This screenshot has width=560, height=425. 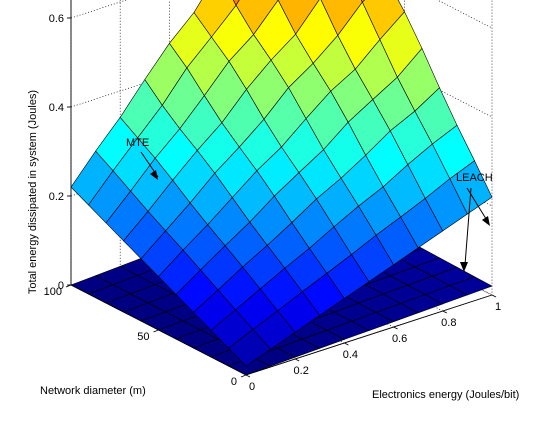 I want to click on z-tick-label: 0.4, so click(x=56, y=108).